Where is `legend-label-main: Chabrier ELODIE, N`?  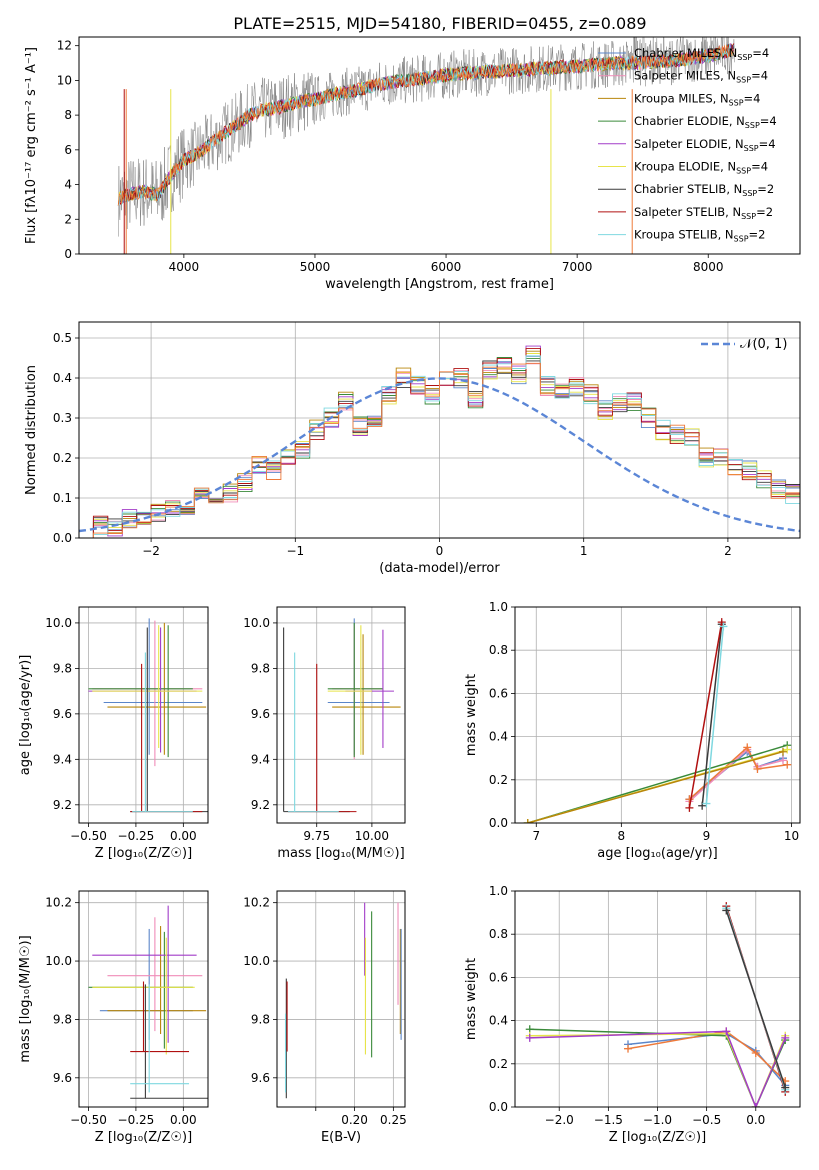 legend-label-main: Chabrier ELODIE, N is located at coordinates (689, 121).